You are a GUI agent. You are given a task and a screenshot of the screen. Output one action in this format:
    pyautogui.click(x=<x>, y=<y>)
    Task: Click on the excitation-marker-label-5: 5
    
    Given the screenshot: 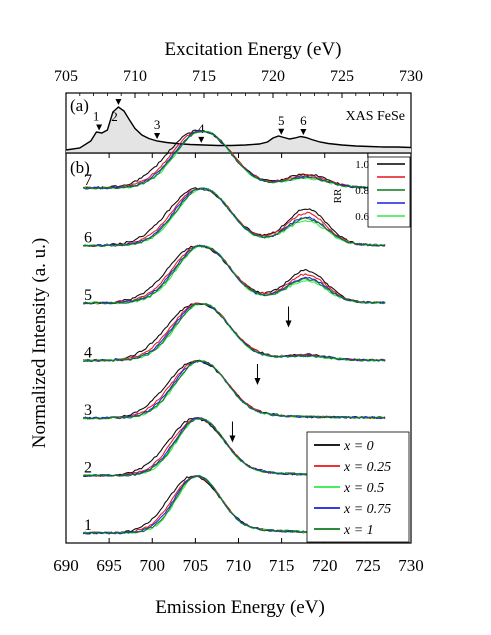 What is the action you would take?
    pyautogui.click(x=281, y=120)
    